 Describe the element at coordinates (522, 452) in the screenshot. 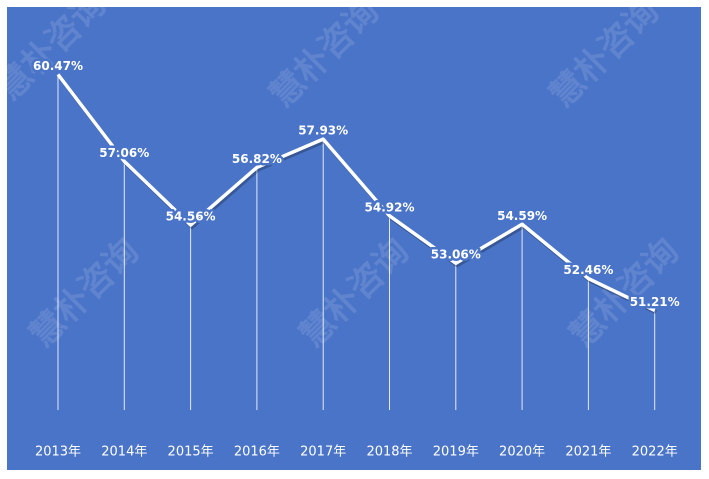

I see `x-tick-label: 2020年` at that location.